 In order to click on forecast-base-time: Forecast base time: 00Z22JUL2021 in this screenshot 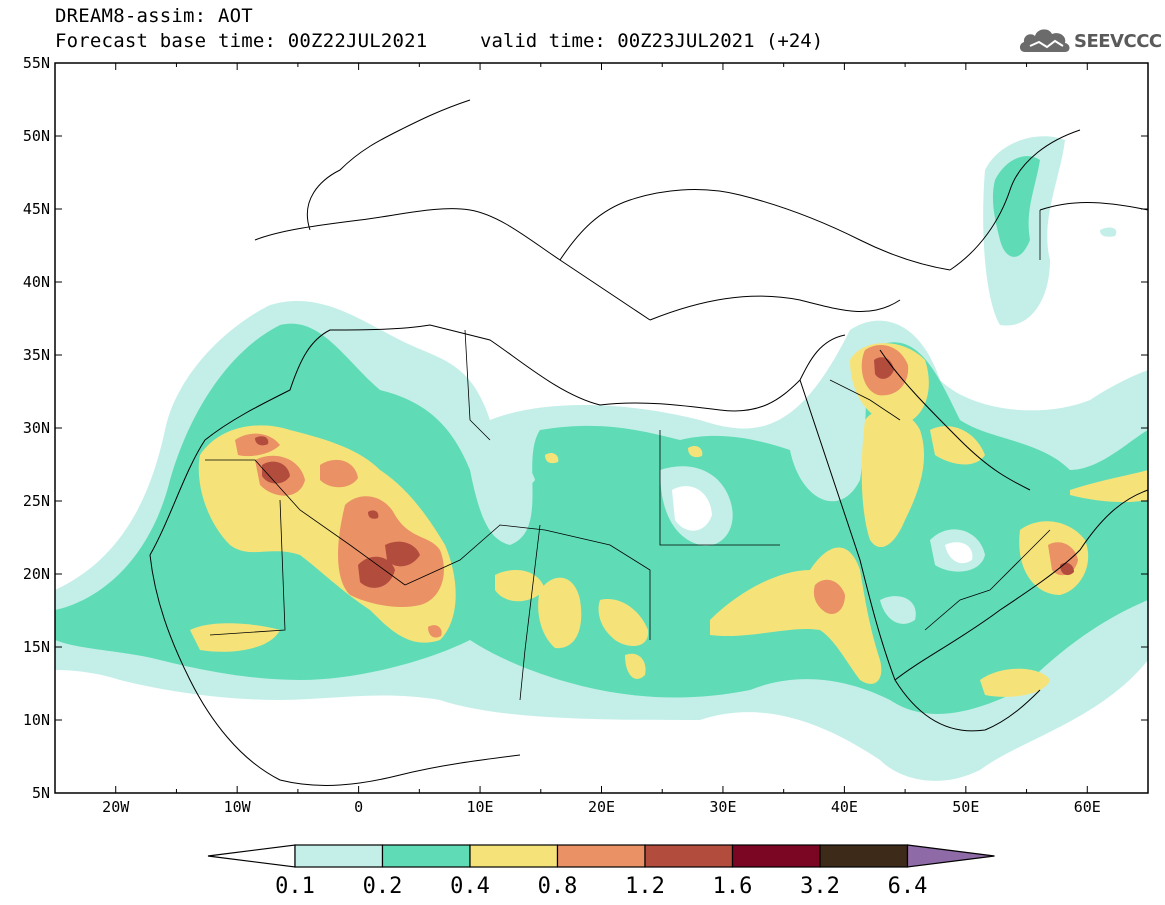, I will do `click(241, 41)`.